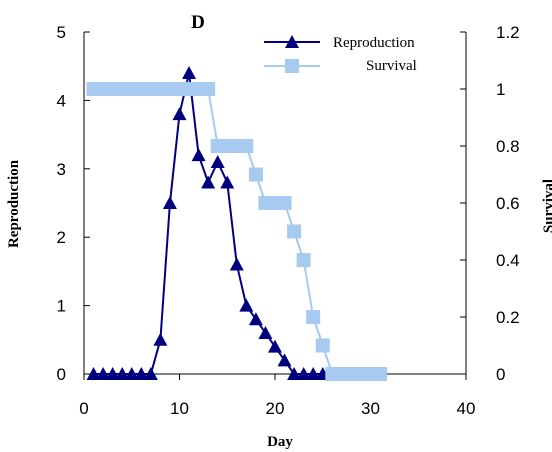 The height and width of the screenshot is (452, 552). Describe the element at coordinates (198, 22) in the screenshot. I see `chart-title: D` at that location.